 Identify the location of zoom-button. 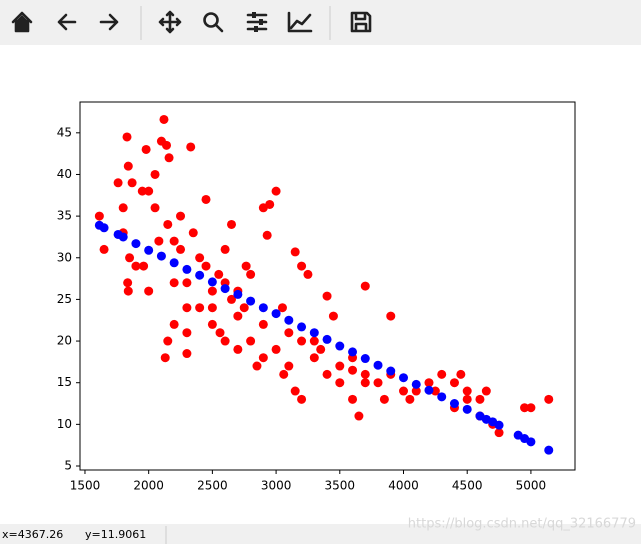
(213, 22).